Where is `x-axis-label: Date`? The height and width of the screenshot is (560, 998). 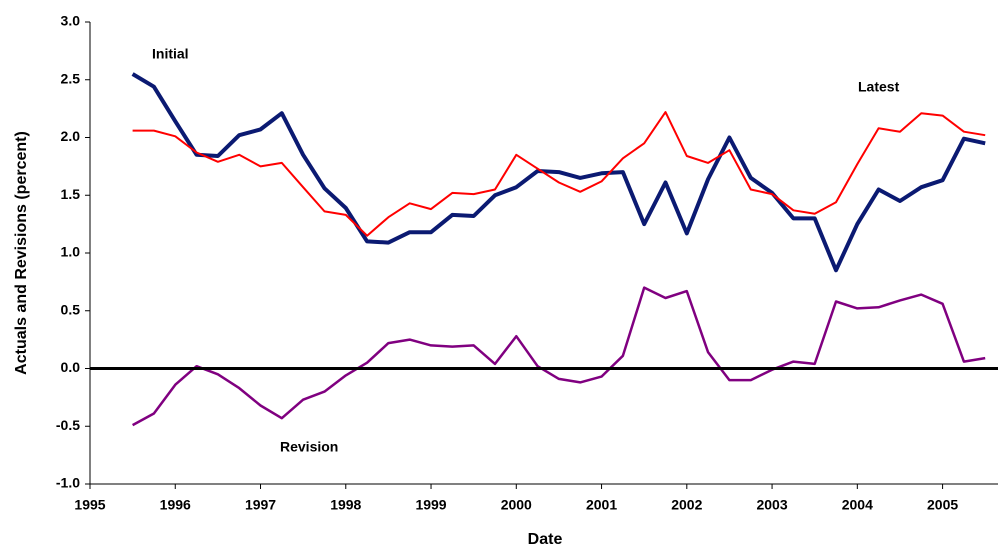
x-axis-label: Date is located at coordinates (545, 539).